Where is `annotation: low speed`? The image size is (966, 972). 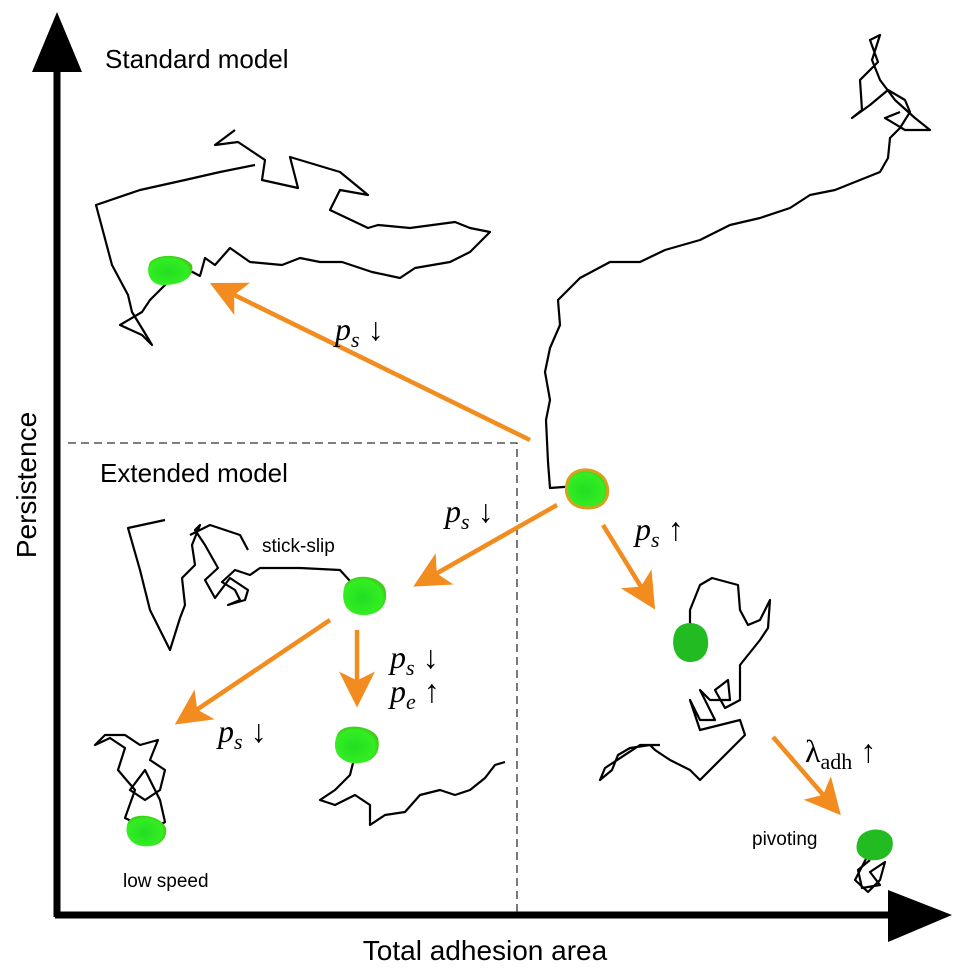
annotation: low speed is located at coordinates (166, 881).